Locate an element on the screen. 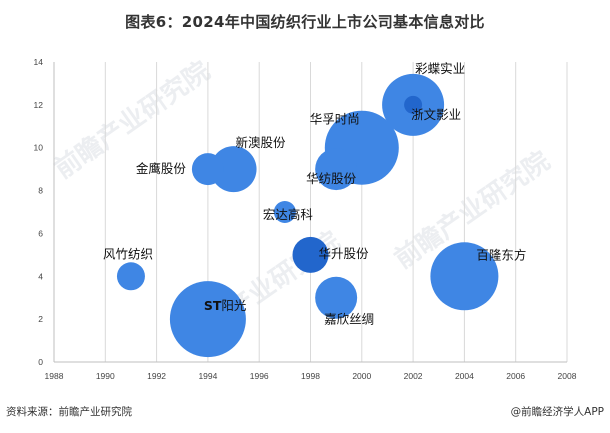 Image resolution: width=610 pixels, height=433 pixels. y-tick-label: 8 is located at coordinates (40, 191).